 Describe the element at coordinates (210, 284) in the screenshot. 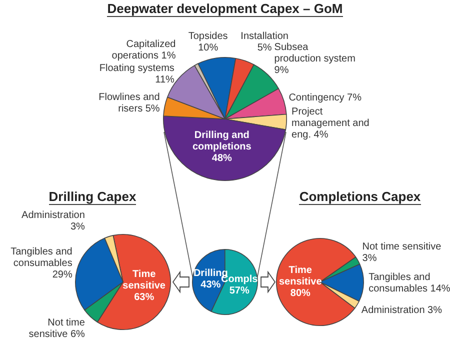

I see `data-label: 43%` at that location.